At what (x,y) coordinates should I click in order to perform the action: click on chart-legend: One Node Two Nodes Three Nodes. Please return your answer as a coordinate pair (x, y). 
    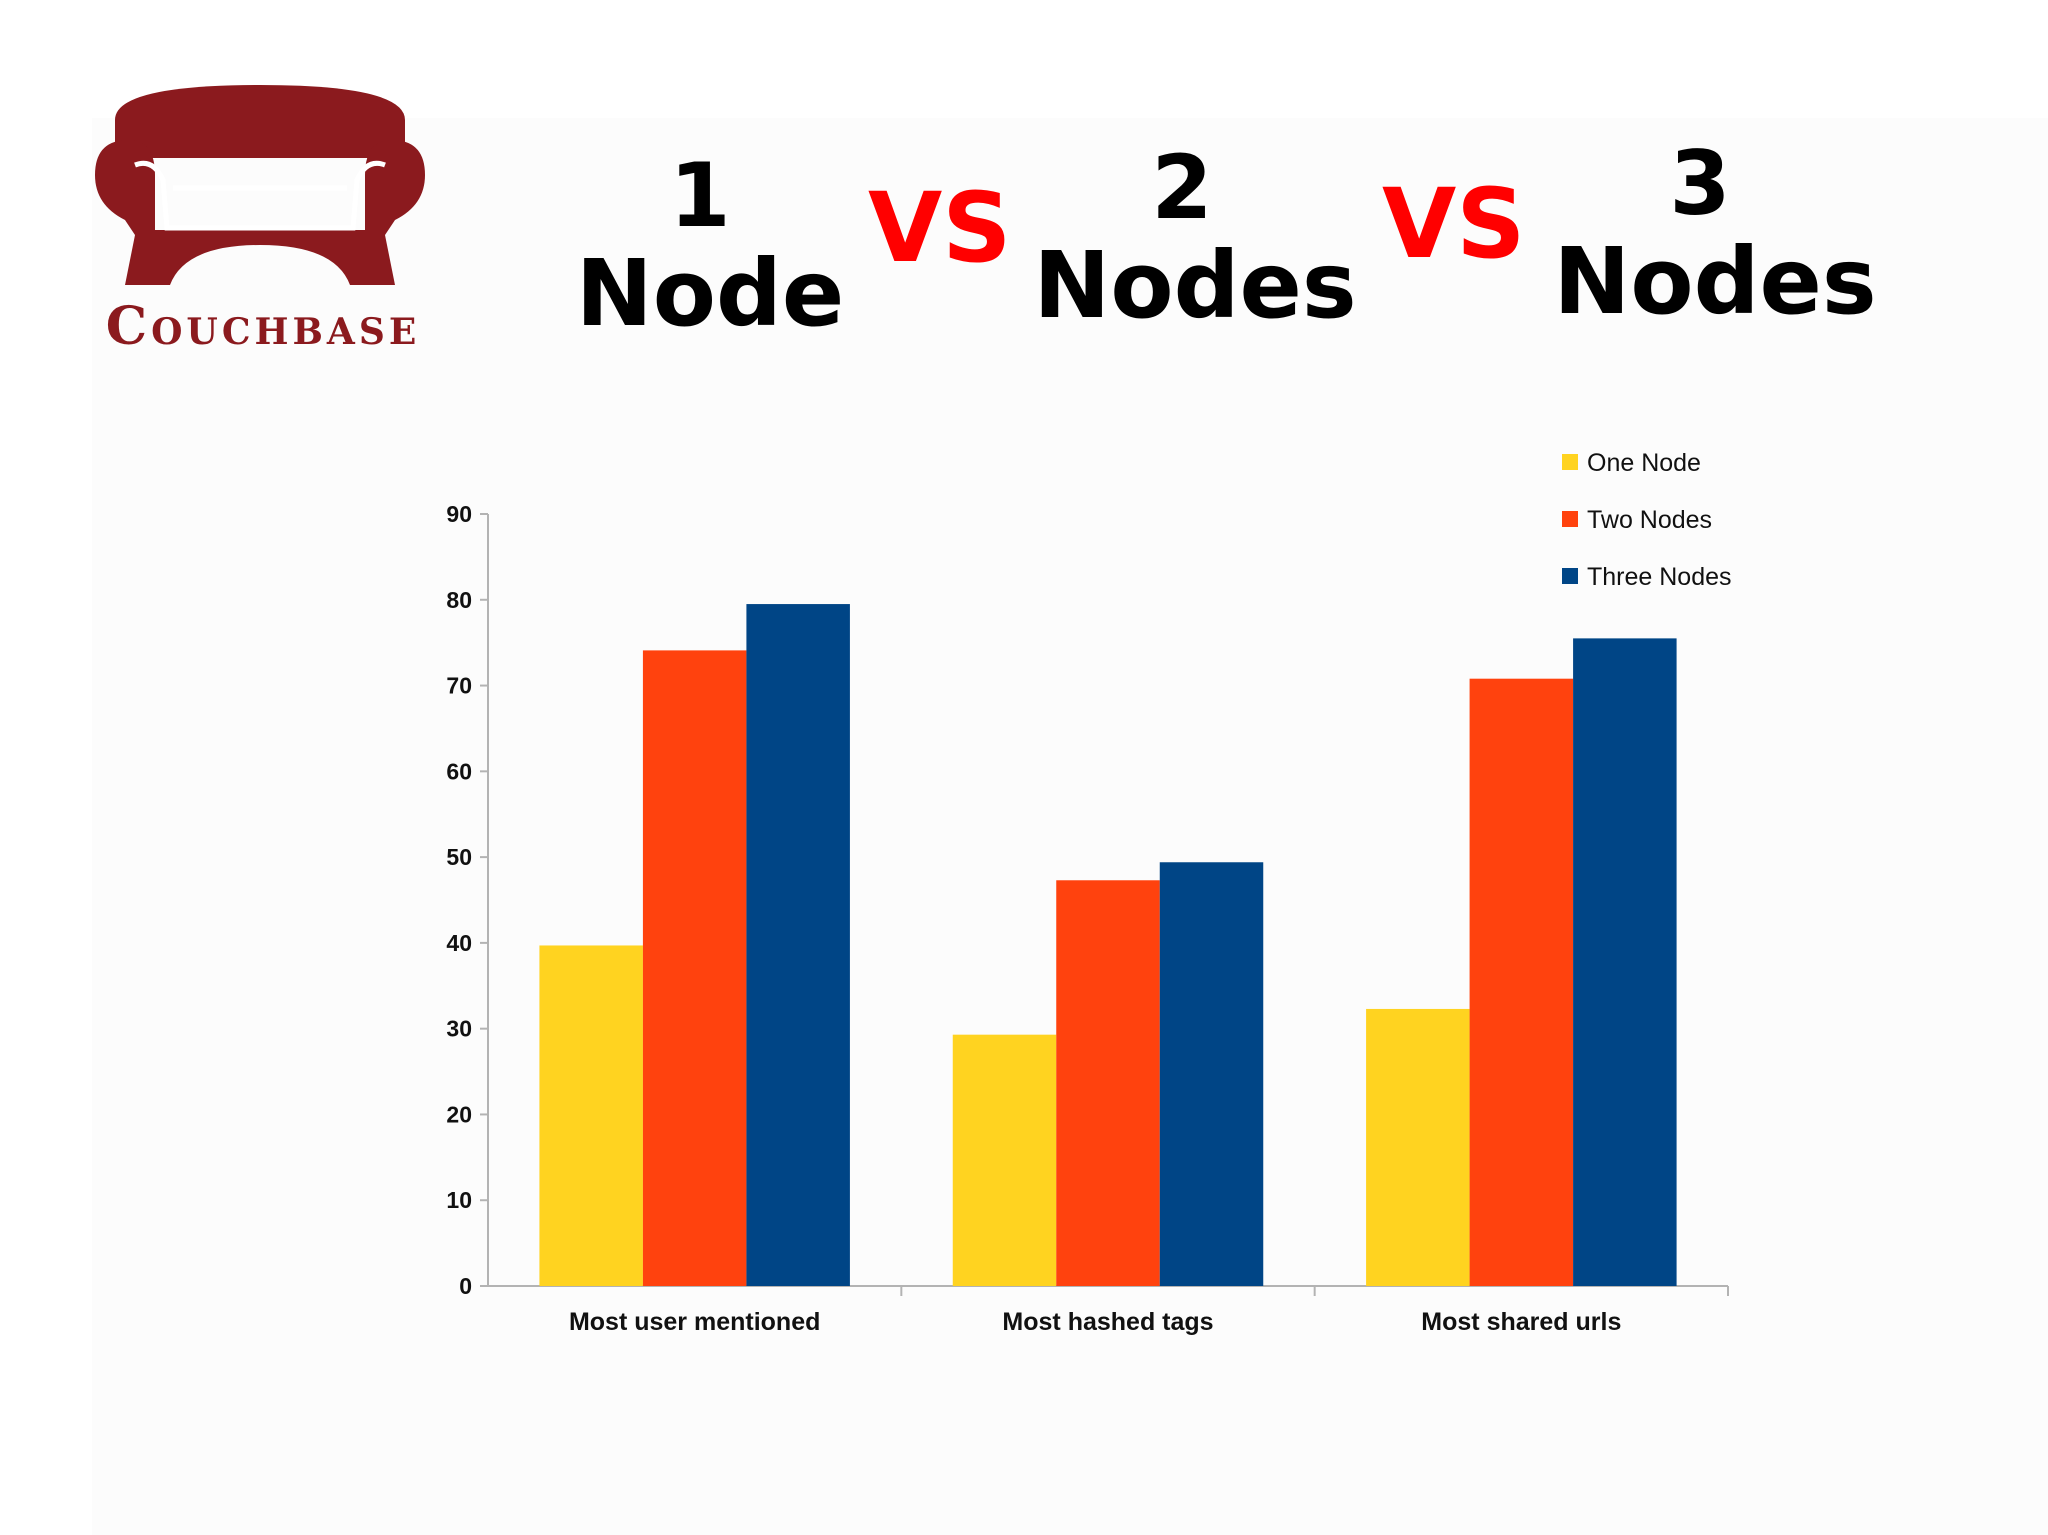
    Looking at the image, I should click on (1647, 520).